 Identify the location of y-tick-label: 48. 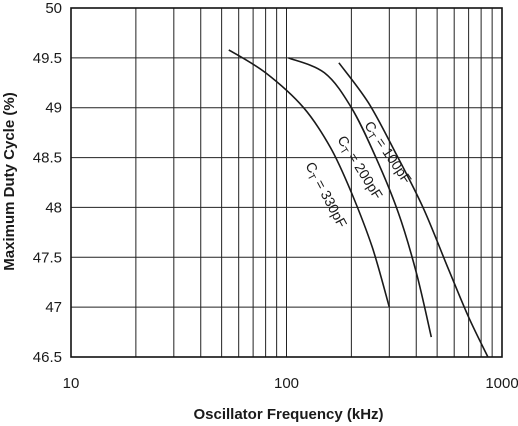
(53, 207).